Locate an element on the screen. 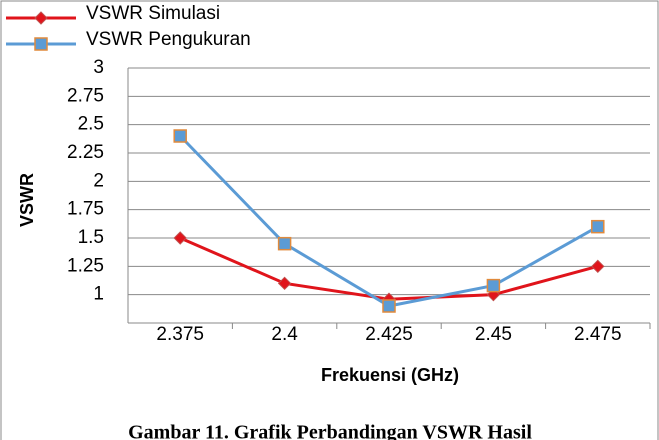  y-tick-label: 1.75 is located at coordinates (85, 209).